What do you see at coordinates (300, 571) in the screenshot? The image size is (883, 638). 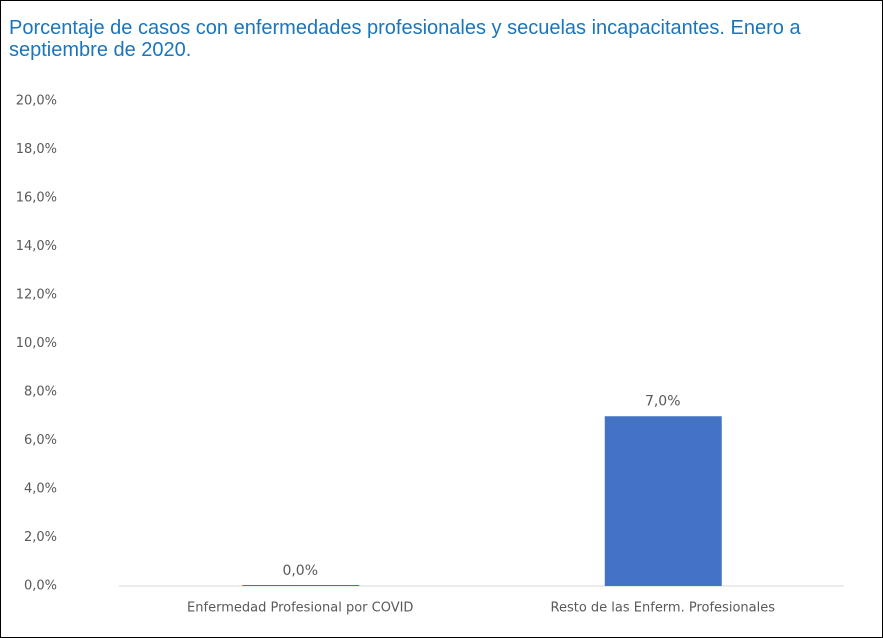 I see `data-label: 0,0%` at bounding box center [300, 571].